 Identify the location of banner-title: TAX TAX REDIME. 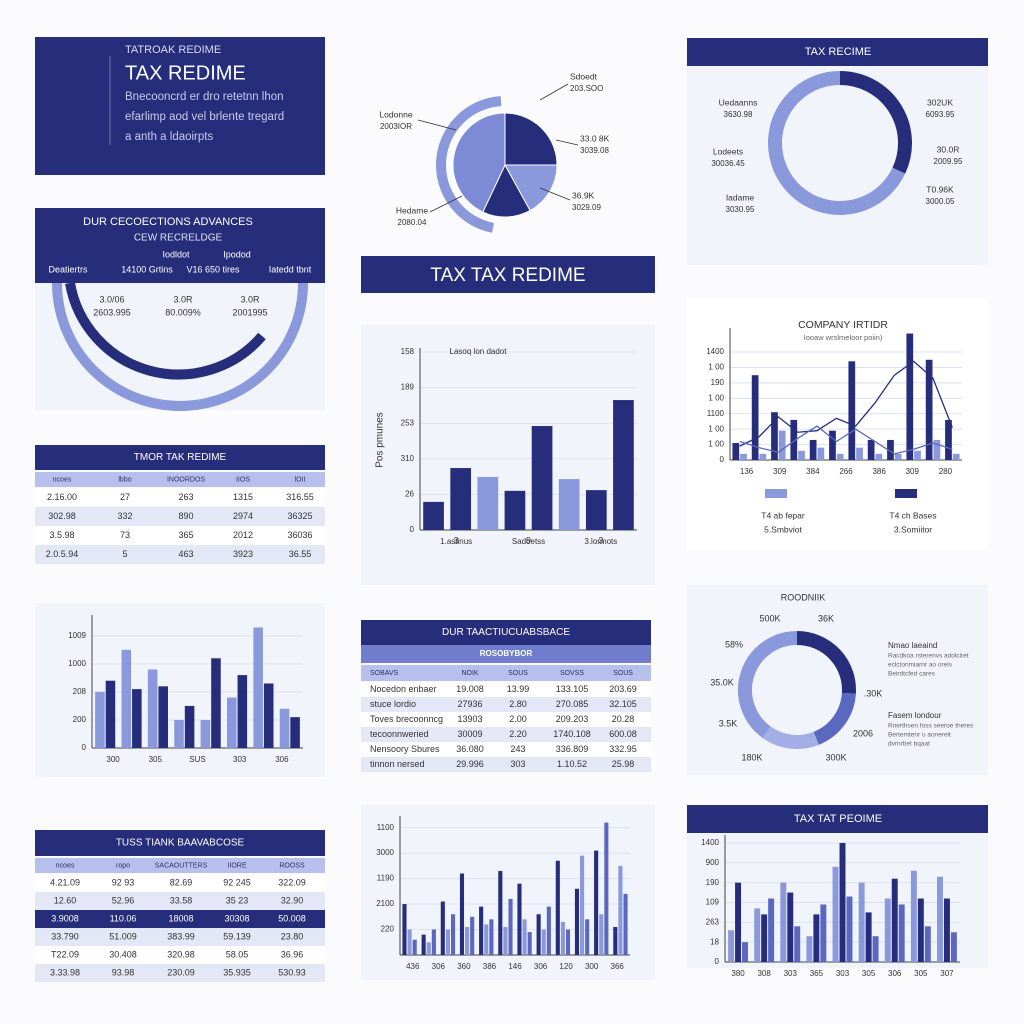
(507, 275).